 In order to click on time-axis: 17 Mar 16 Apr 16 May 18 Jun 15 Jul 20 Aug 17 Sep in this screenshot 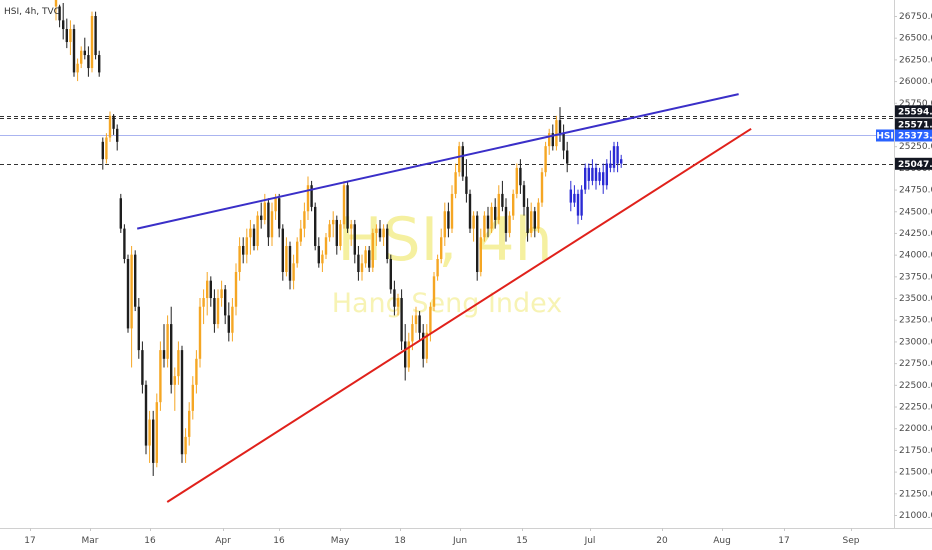, I will do `click(442, 537)`.